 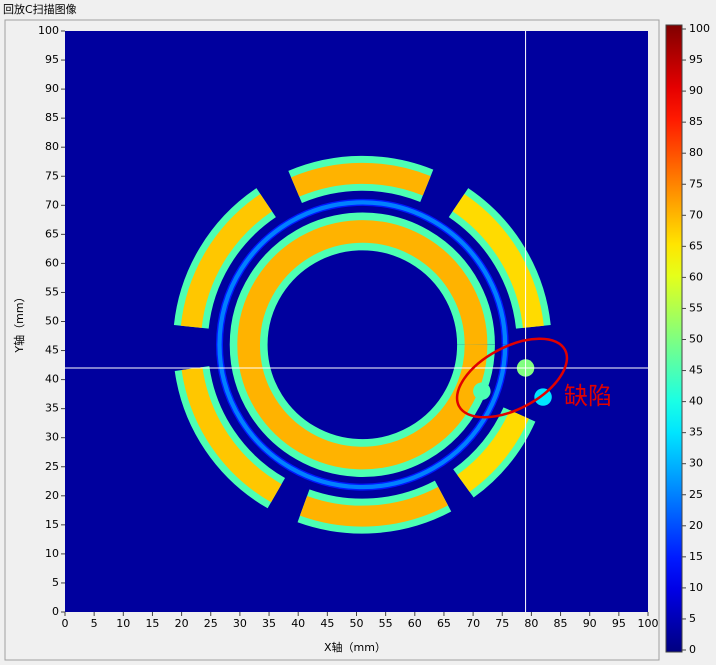 What do you see at coordinates (19, 322) in the screenshot?
I see `y-axis-label: Y轴（mm）` at bounding box center [19, 322].